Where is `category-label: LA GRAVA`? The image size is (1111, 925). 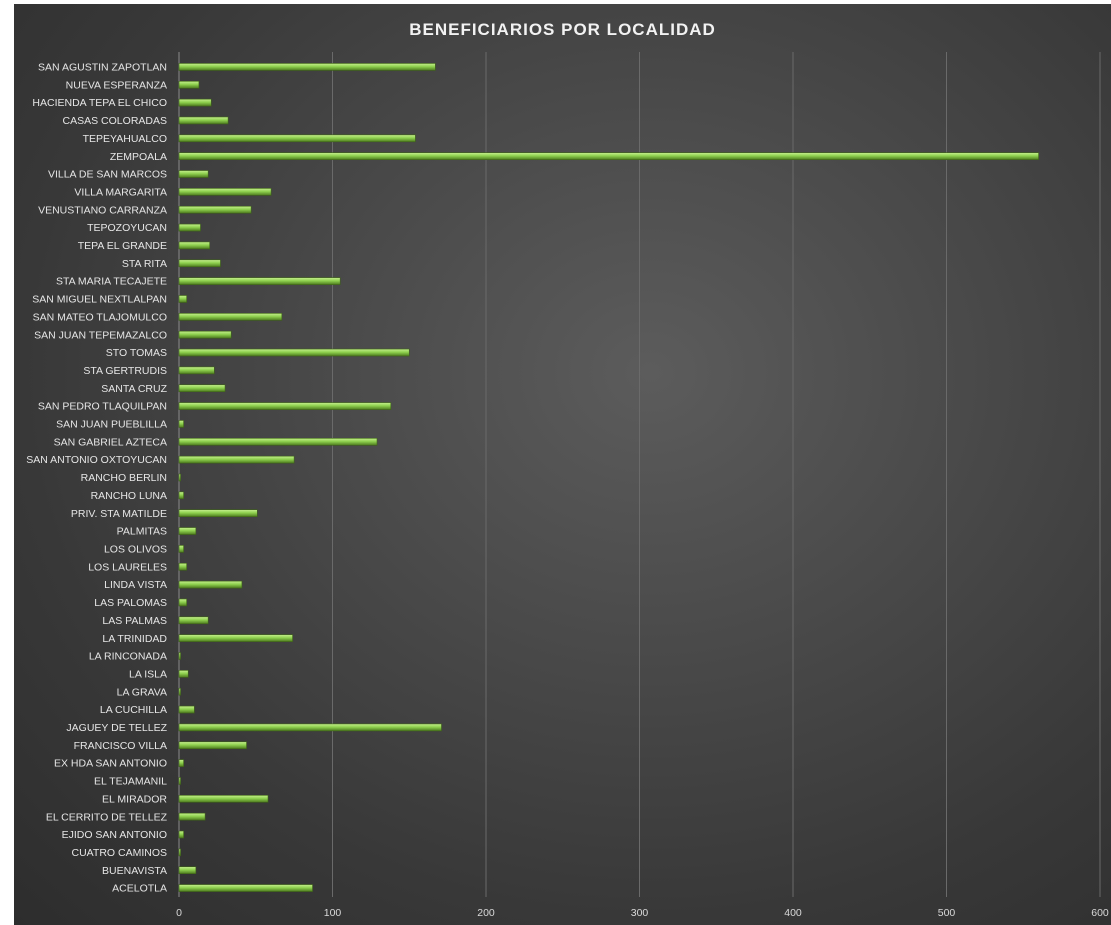 category-label: LA GRAVA is located at coordinates (142, 692).